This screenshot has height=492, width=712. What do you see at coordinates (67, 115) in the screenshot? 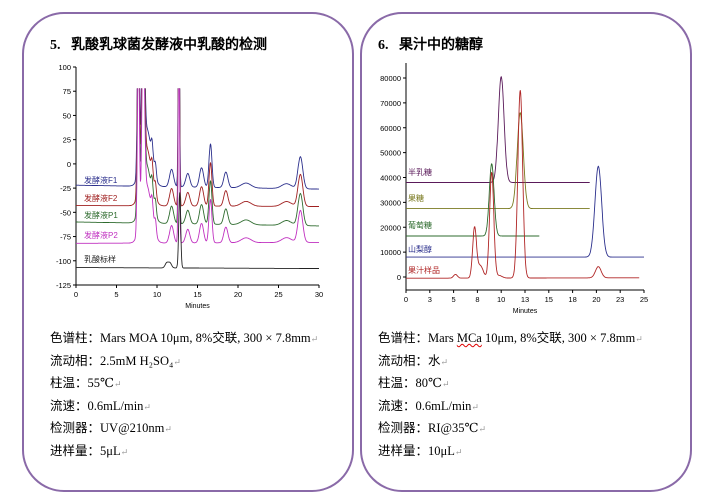
I see `y-tick-label: 50` at bounding box center [67, 115].